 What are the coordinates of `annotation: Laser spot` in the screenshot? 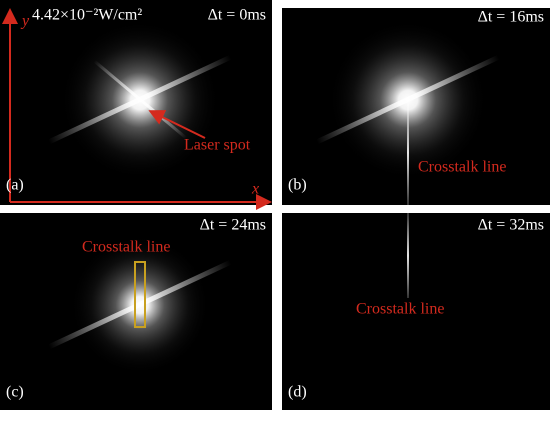 It's located at (217, 145).